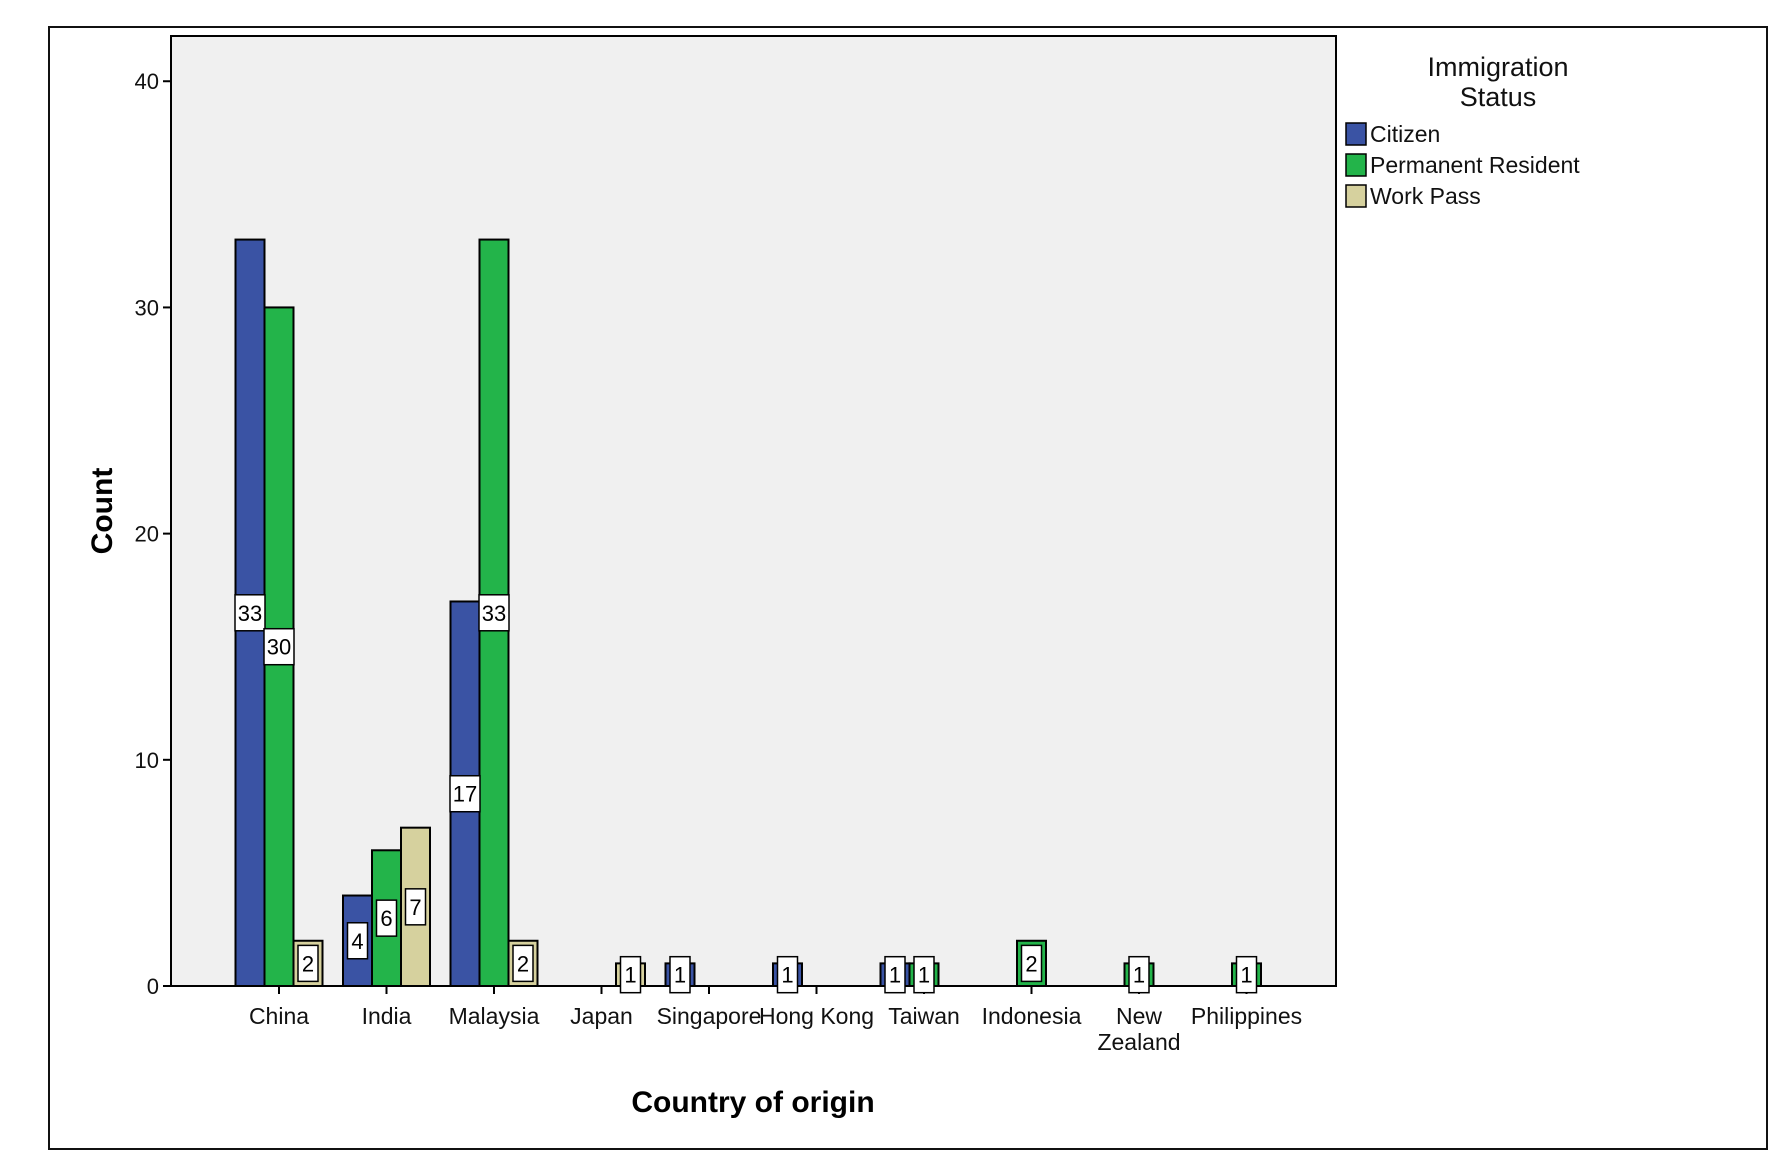 The image size is (1770, 1156). Describe the element at coordinates (601, 1016) in the screenshot. I see `x-tick-label: Japan` at that location.